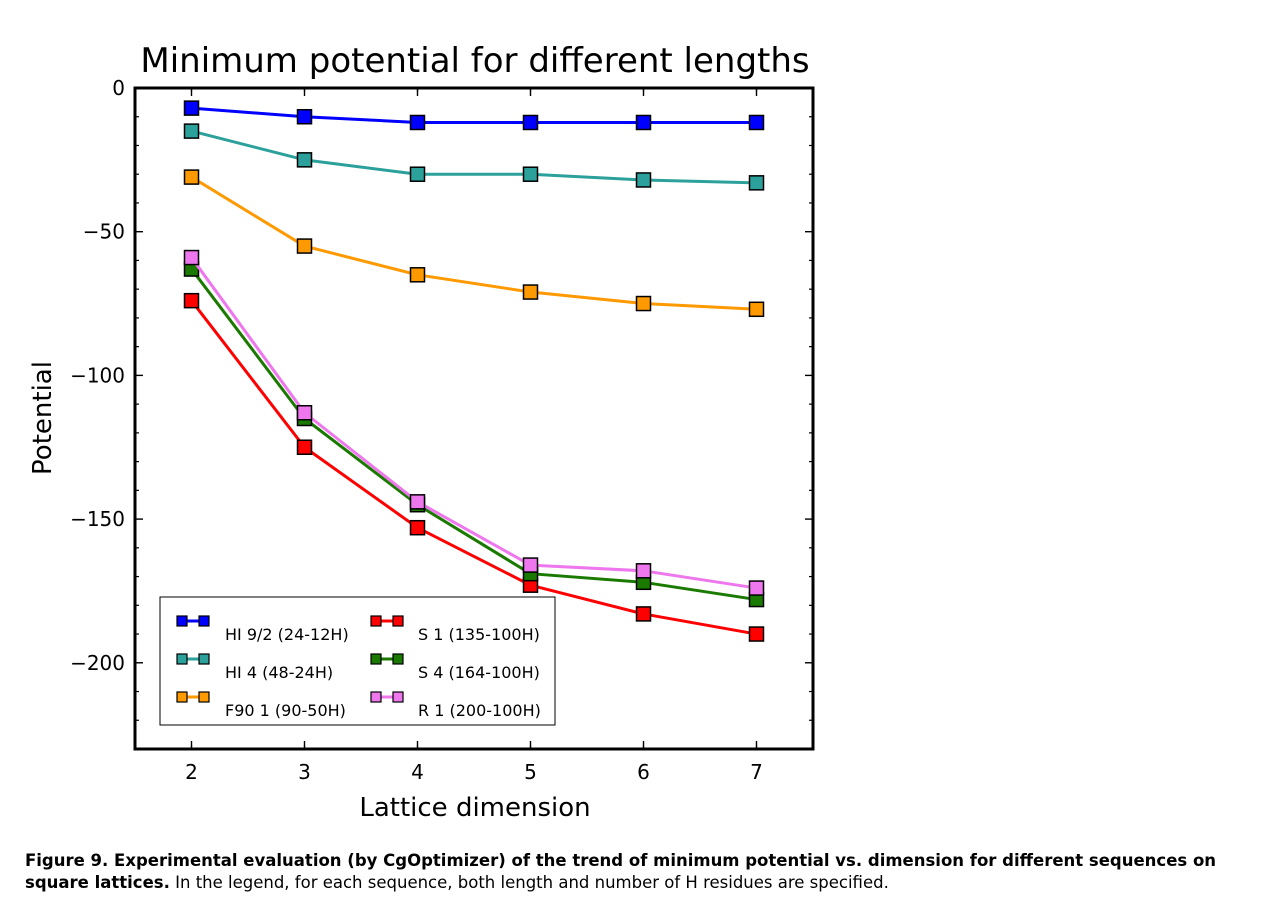 The width and height of the screenshot is (1280, 924). I want to click on x-axis-label: Lattice dimension, so click(474, 808).